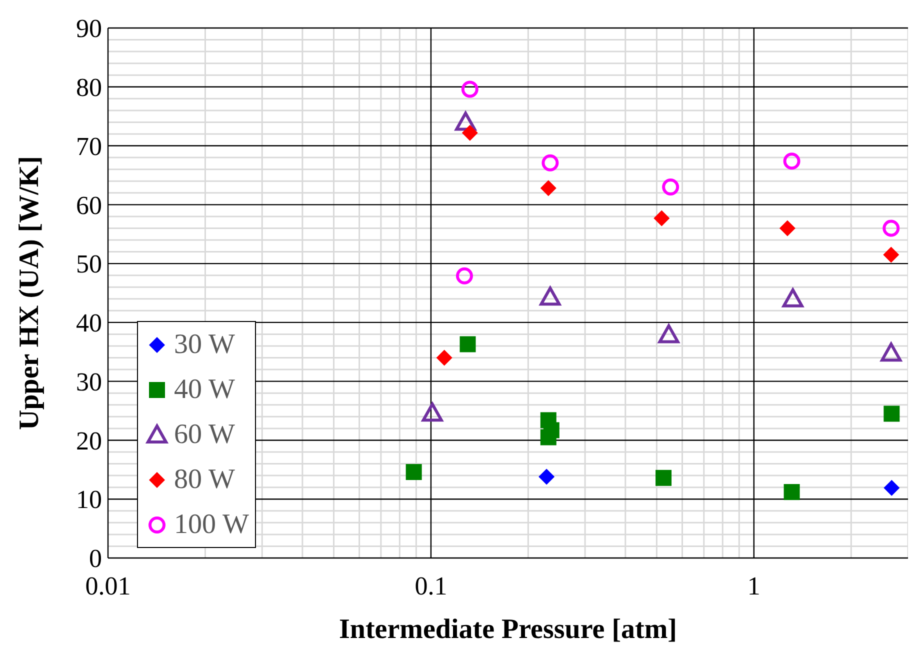 The width and height of the screenshot is (909, 665). Describe the element at coordinates (89, 441) in the screenshot. I see `y-tick-label: 20` at that location.